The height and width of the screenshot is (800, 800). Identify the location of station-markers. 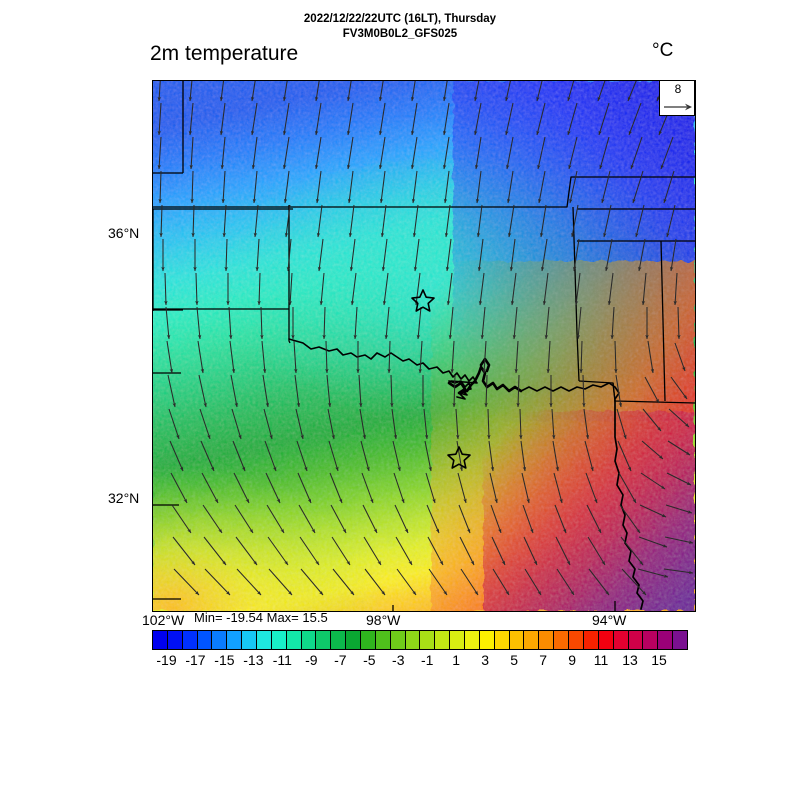
(441, 379).